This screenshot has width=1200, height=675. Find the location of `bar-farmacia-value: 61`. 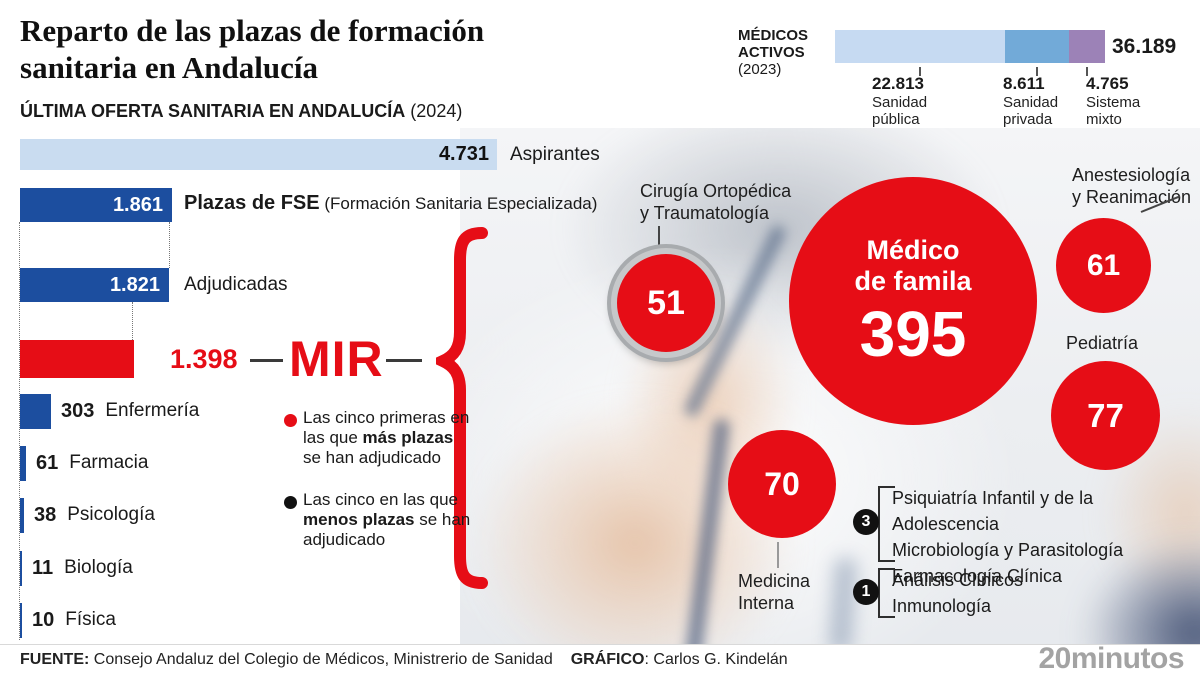

bar-farmacia-value: 61 is located at coordinates (47, 462).